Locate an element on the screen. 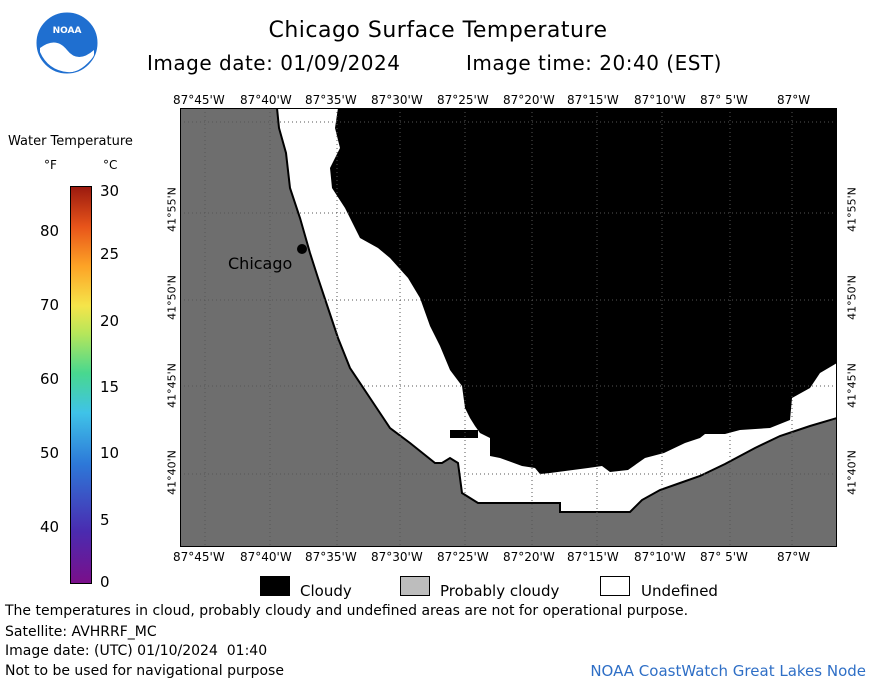  cloud-notch is located at coordinates (464, 434).